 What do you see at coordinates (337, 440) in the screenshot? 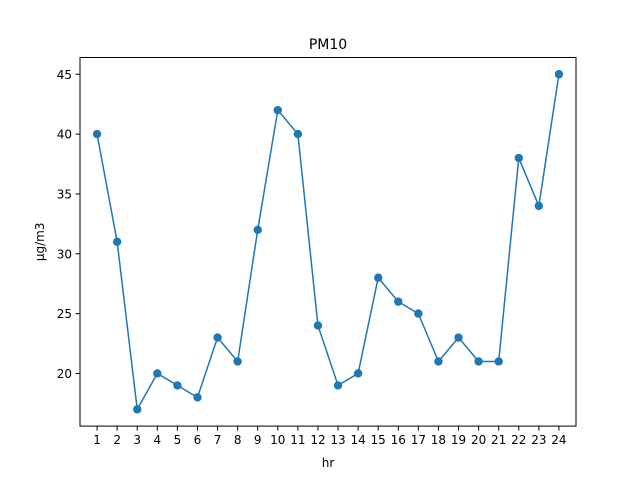
I see `x-tick-label: 13` at bounding box center [337, 440].